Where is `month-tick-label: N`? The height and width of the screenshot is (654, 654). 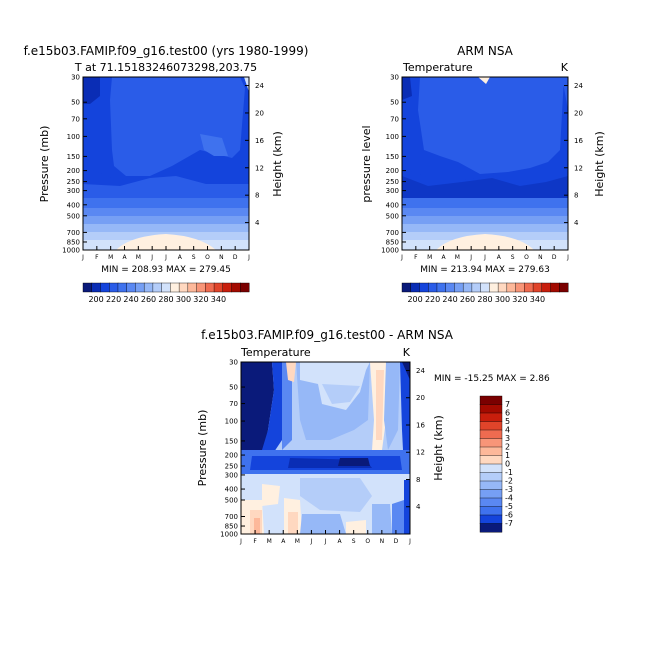 month-tick-label: N is located at coordinates (221, 257).